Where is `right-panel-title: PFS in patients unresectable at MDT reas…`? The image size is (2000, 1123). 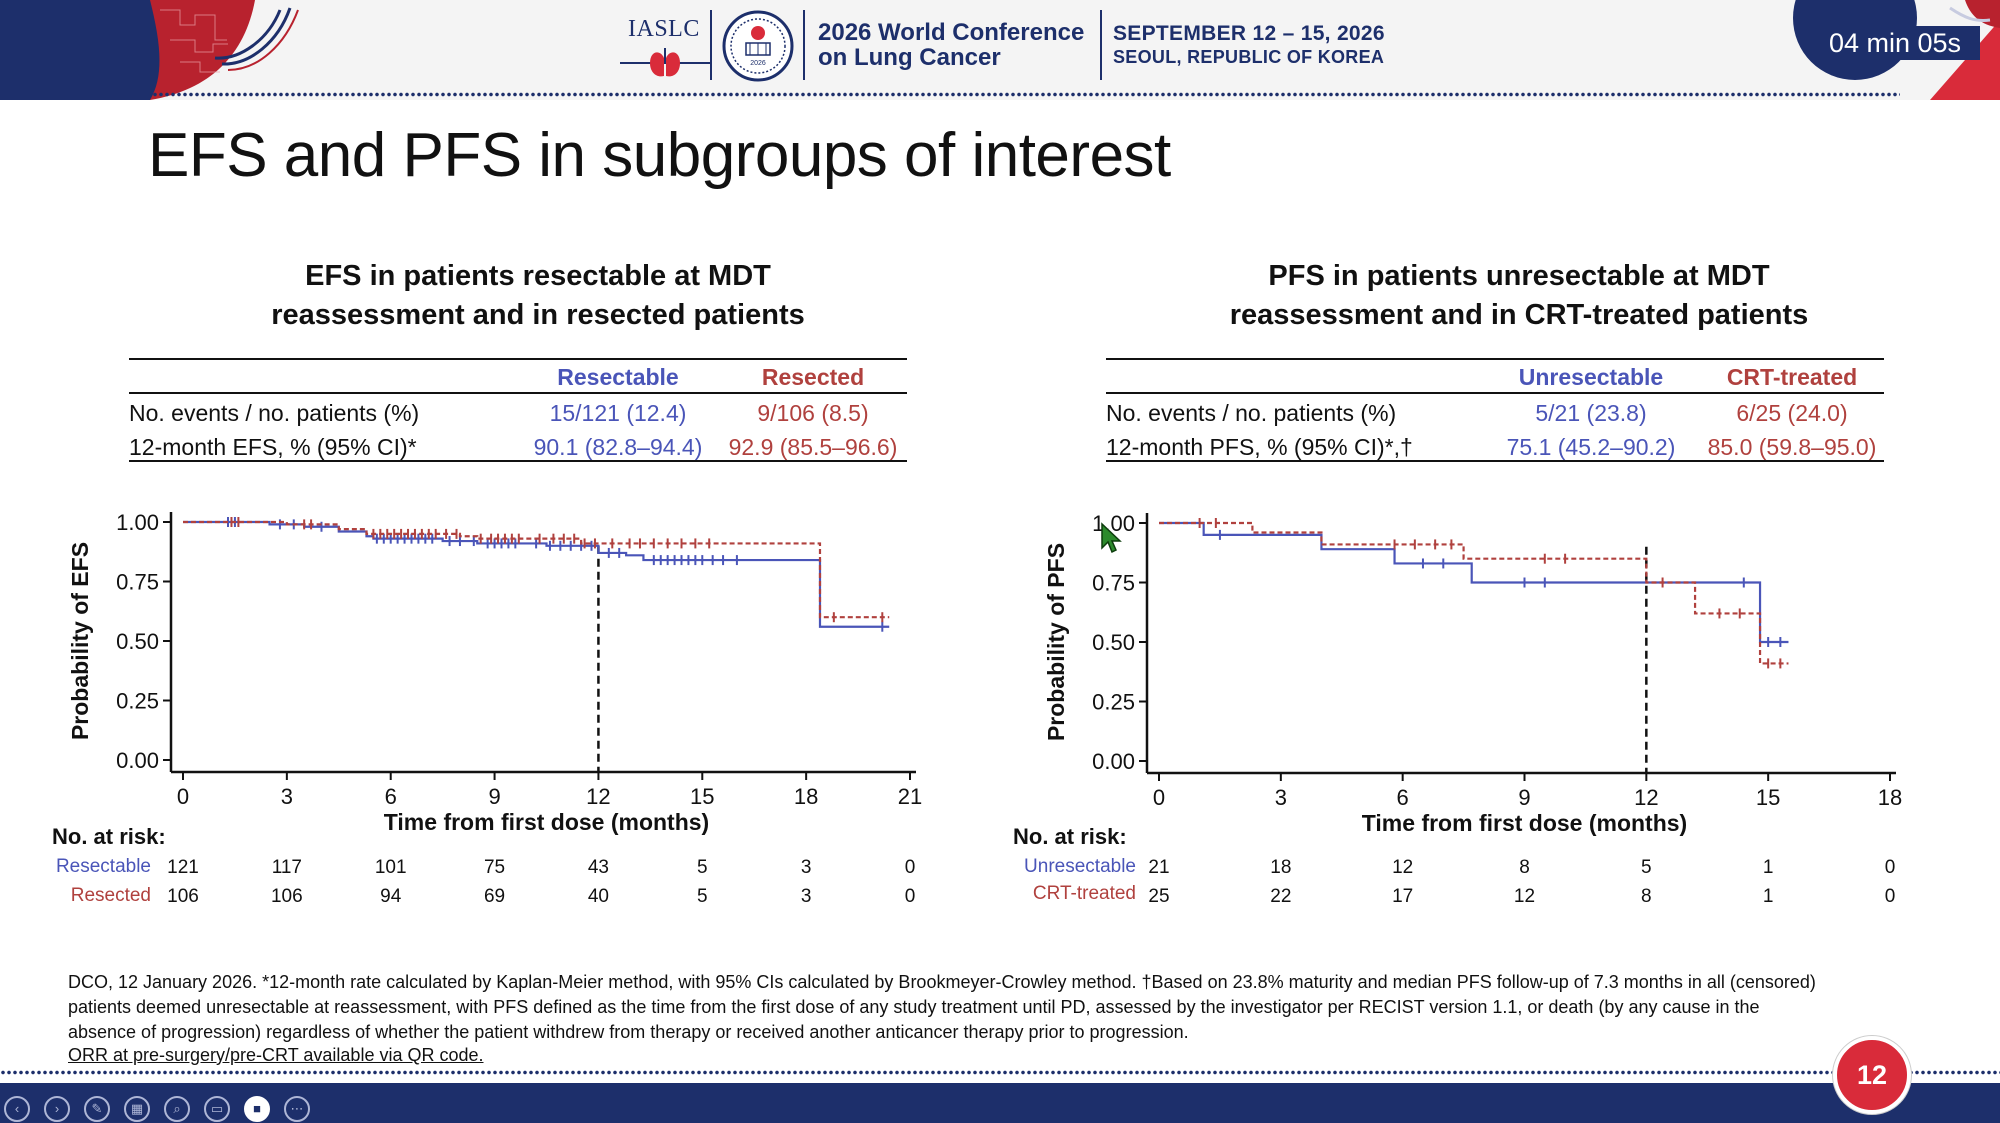
right-panel-title: PFS in patients unresectable at MDT reas… is located at coordinates (1519, 295).